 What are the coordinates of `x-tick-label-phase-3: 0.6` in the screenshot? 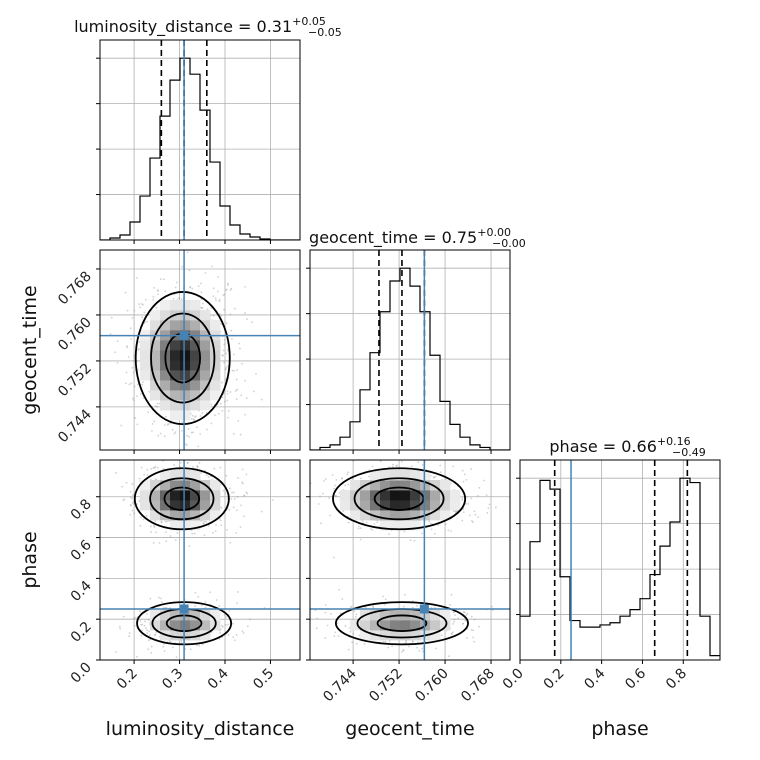 It's located at (635, 678).